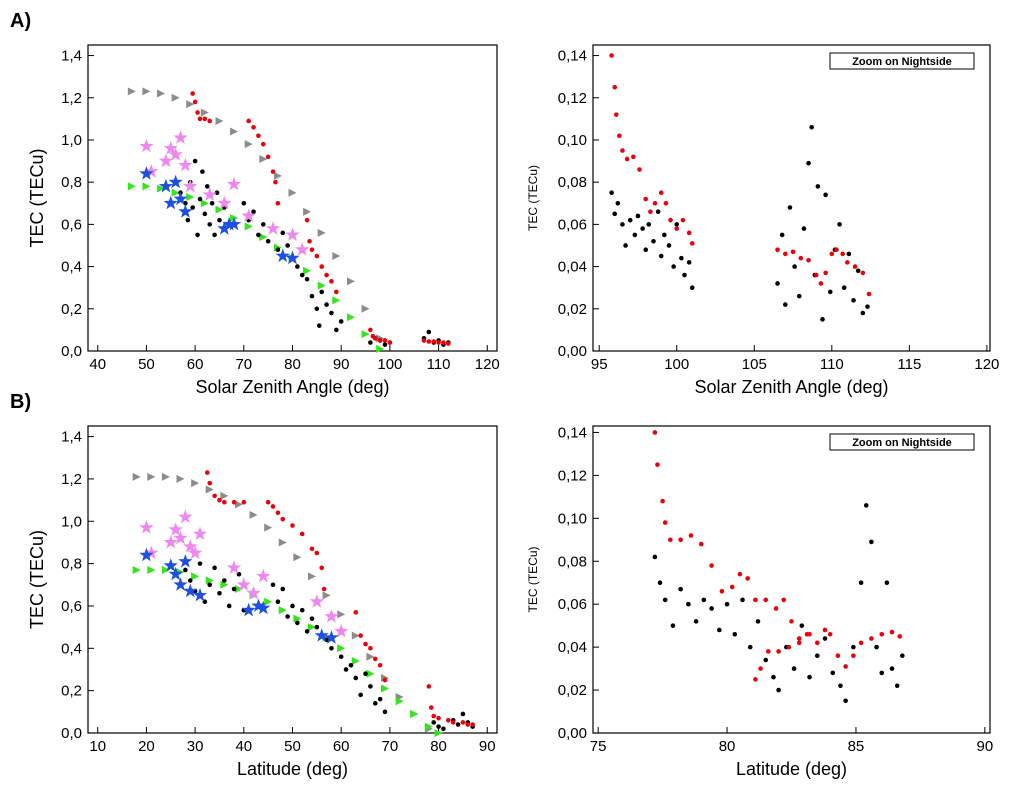  What do you see at coordinates (572, 561) in the screenshot?
I see `y-tick-label: 0,08` at bounding box center [572, 561].